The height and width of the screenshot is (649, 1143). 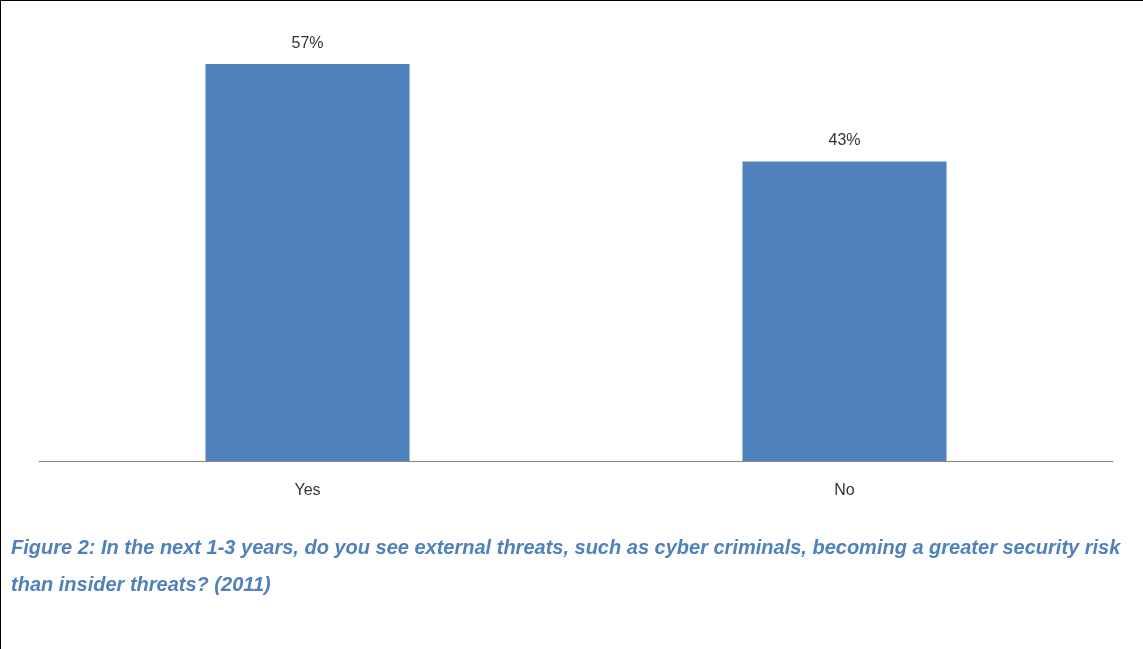 What do you see at coordinates (844, 489) in the screenshot?
I see `x-tick-label: No` at bounding box center [844, 489].